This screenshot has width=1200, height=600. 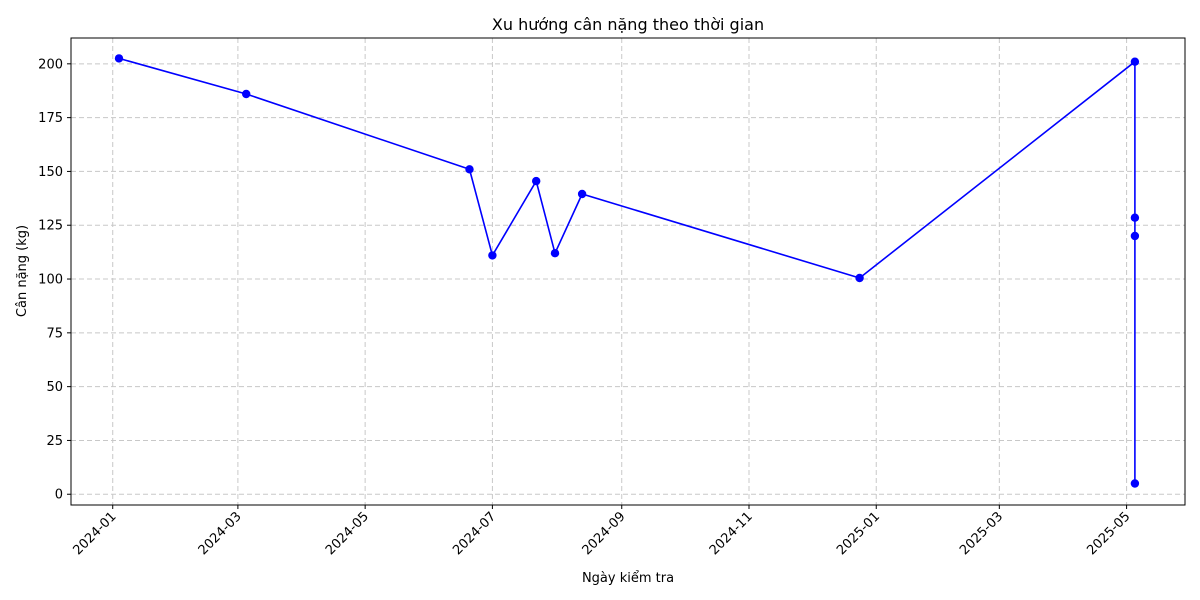 I want to click on y-tick-label: 75, so click(x=54, y=333).